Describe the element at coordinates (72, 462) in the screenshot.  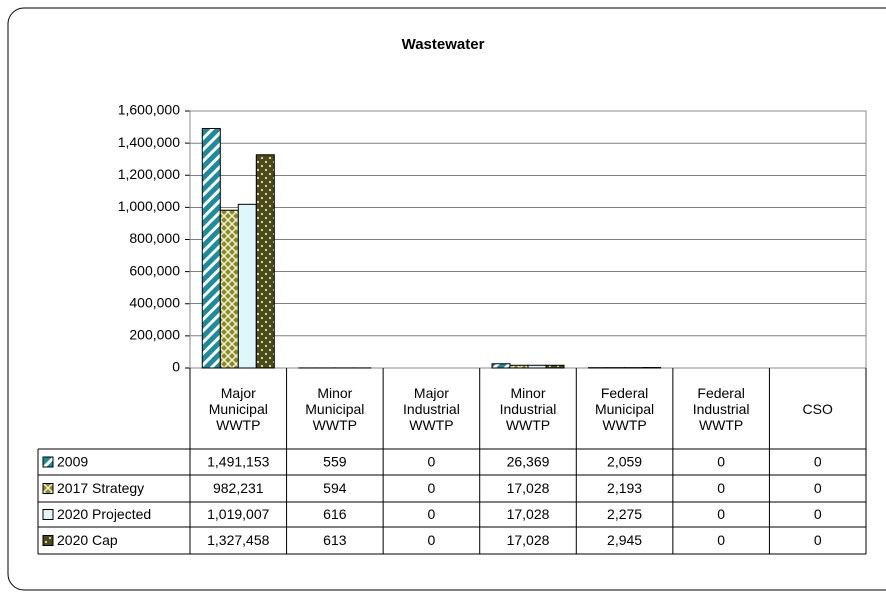
I see `legend-label: 2009` at that location.